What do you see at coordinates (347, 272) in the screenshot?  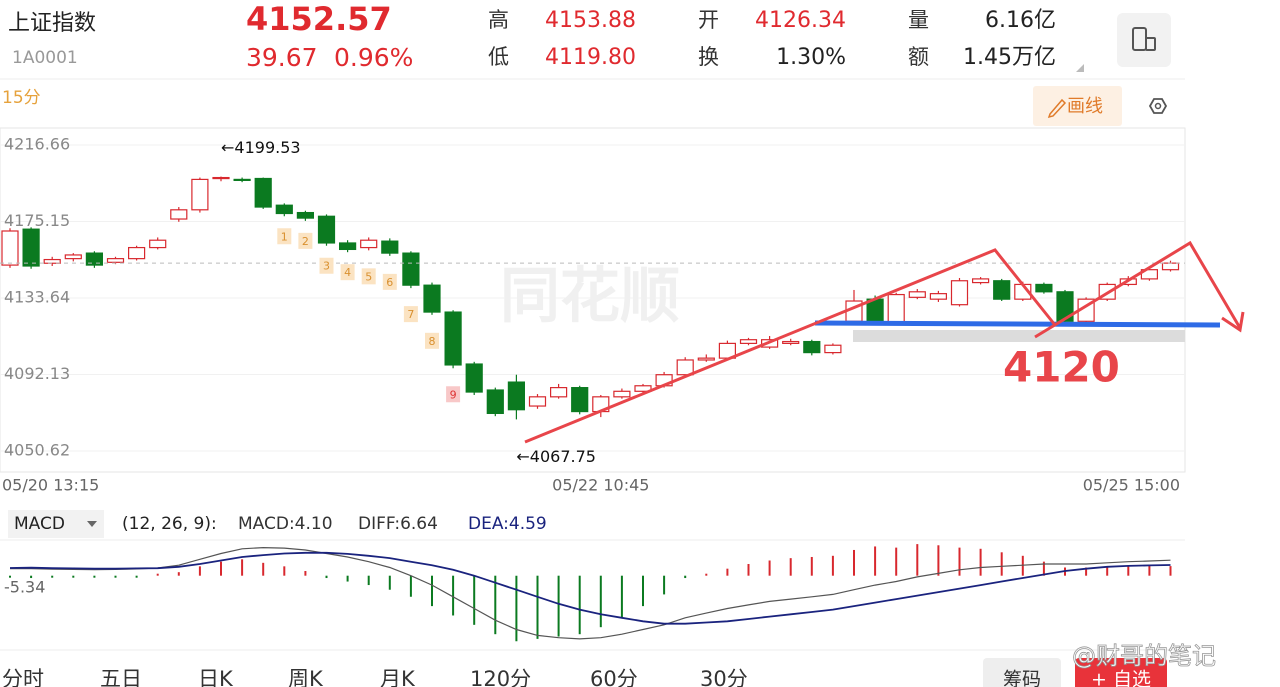 I see `sequence-label: 4` at bounding box center [347, 272].